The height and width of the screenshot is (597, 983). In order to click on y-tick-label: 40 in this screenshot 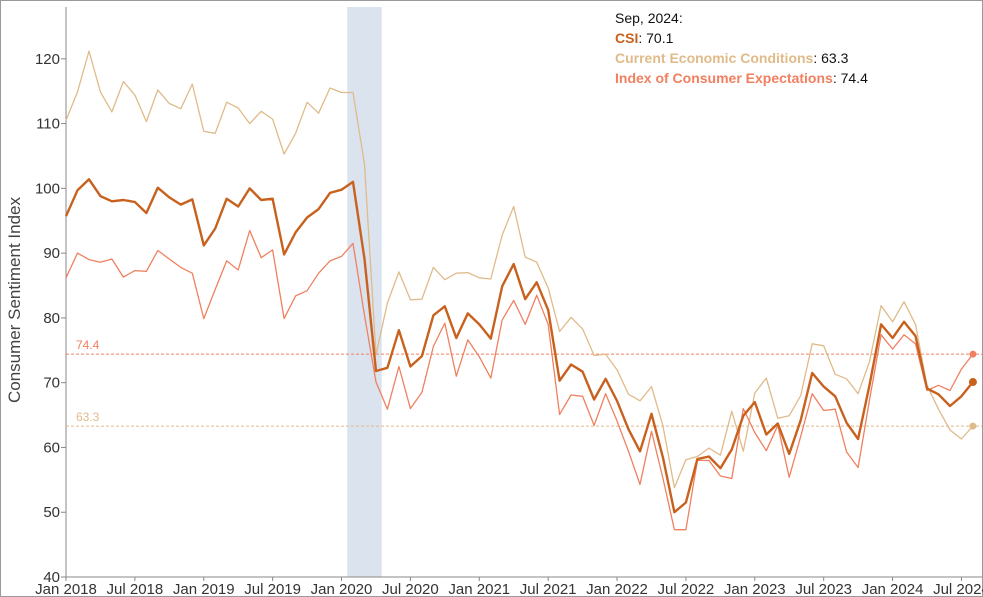, I will do `click(51, 577)`.